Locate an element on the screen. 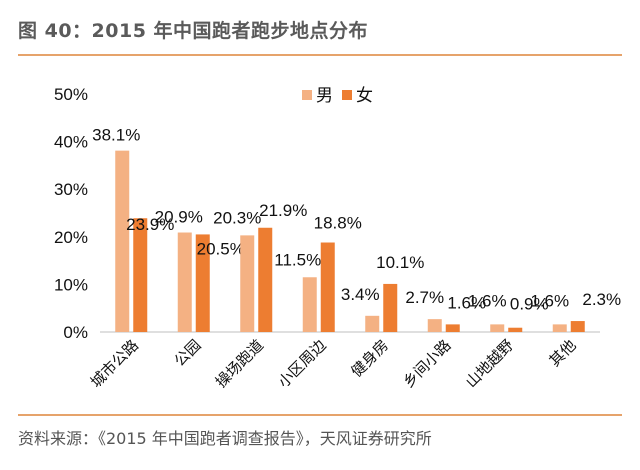 This screenshot has width=640, height=470. data-label: 2.3% is located at coordinates (601, 299).